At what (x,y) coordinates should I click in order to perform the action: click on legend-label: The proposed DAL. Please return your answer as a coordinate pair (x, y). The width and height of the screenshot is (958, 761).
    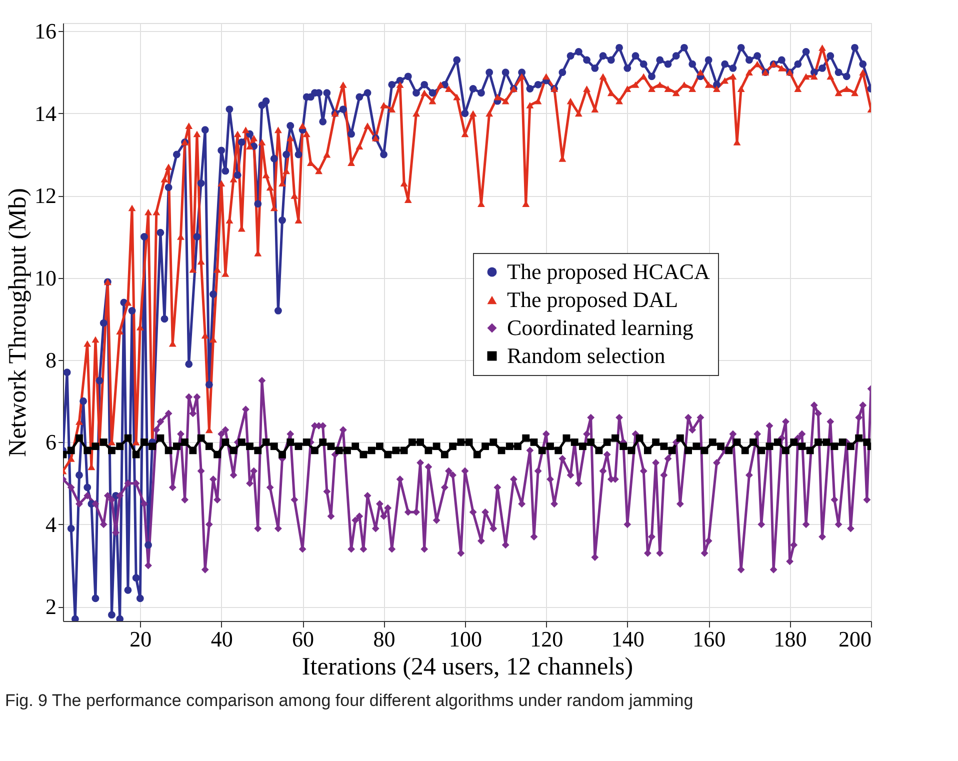
    Looking at the image, I should click on (592, 299).